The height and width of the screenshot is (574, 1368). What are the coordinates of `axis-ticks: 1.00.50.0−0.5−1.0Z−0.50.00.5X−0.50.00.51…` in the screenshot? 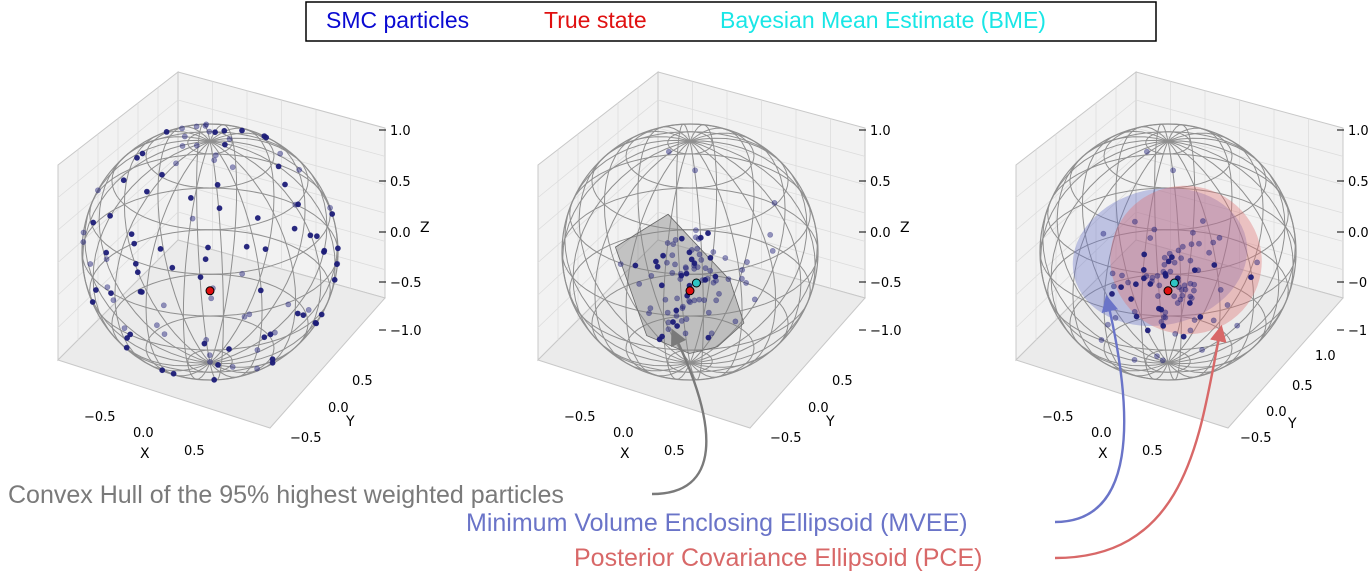 It's located at (1205, 293).